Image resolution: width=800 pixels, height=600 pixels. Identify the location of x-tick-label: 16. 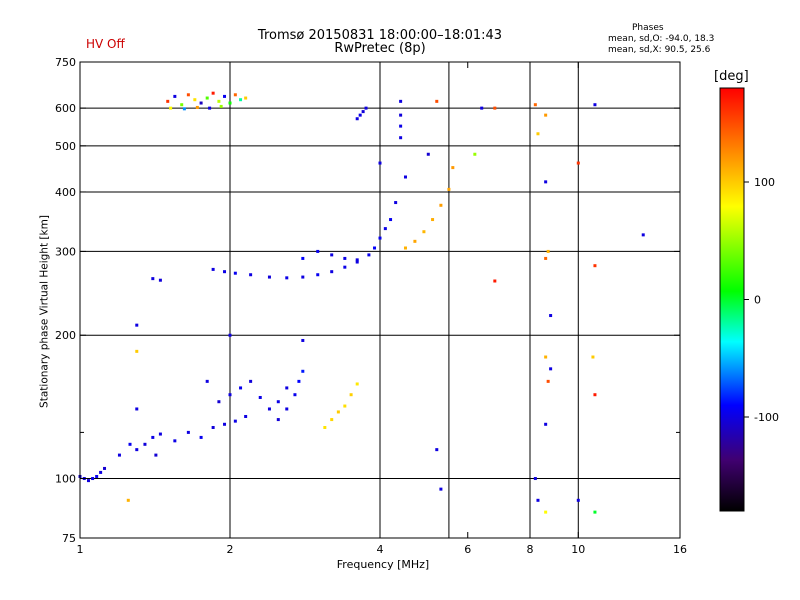
(680, 549).